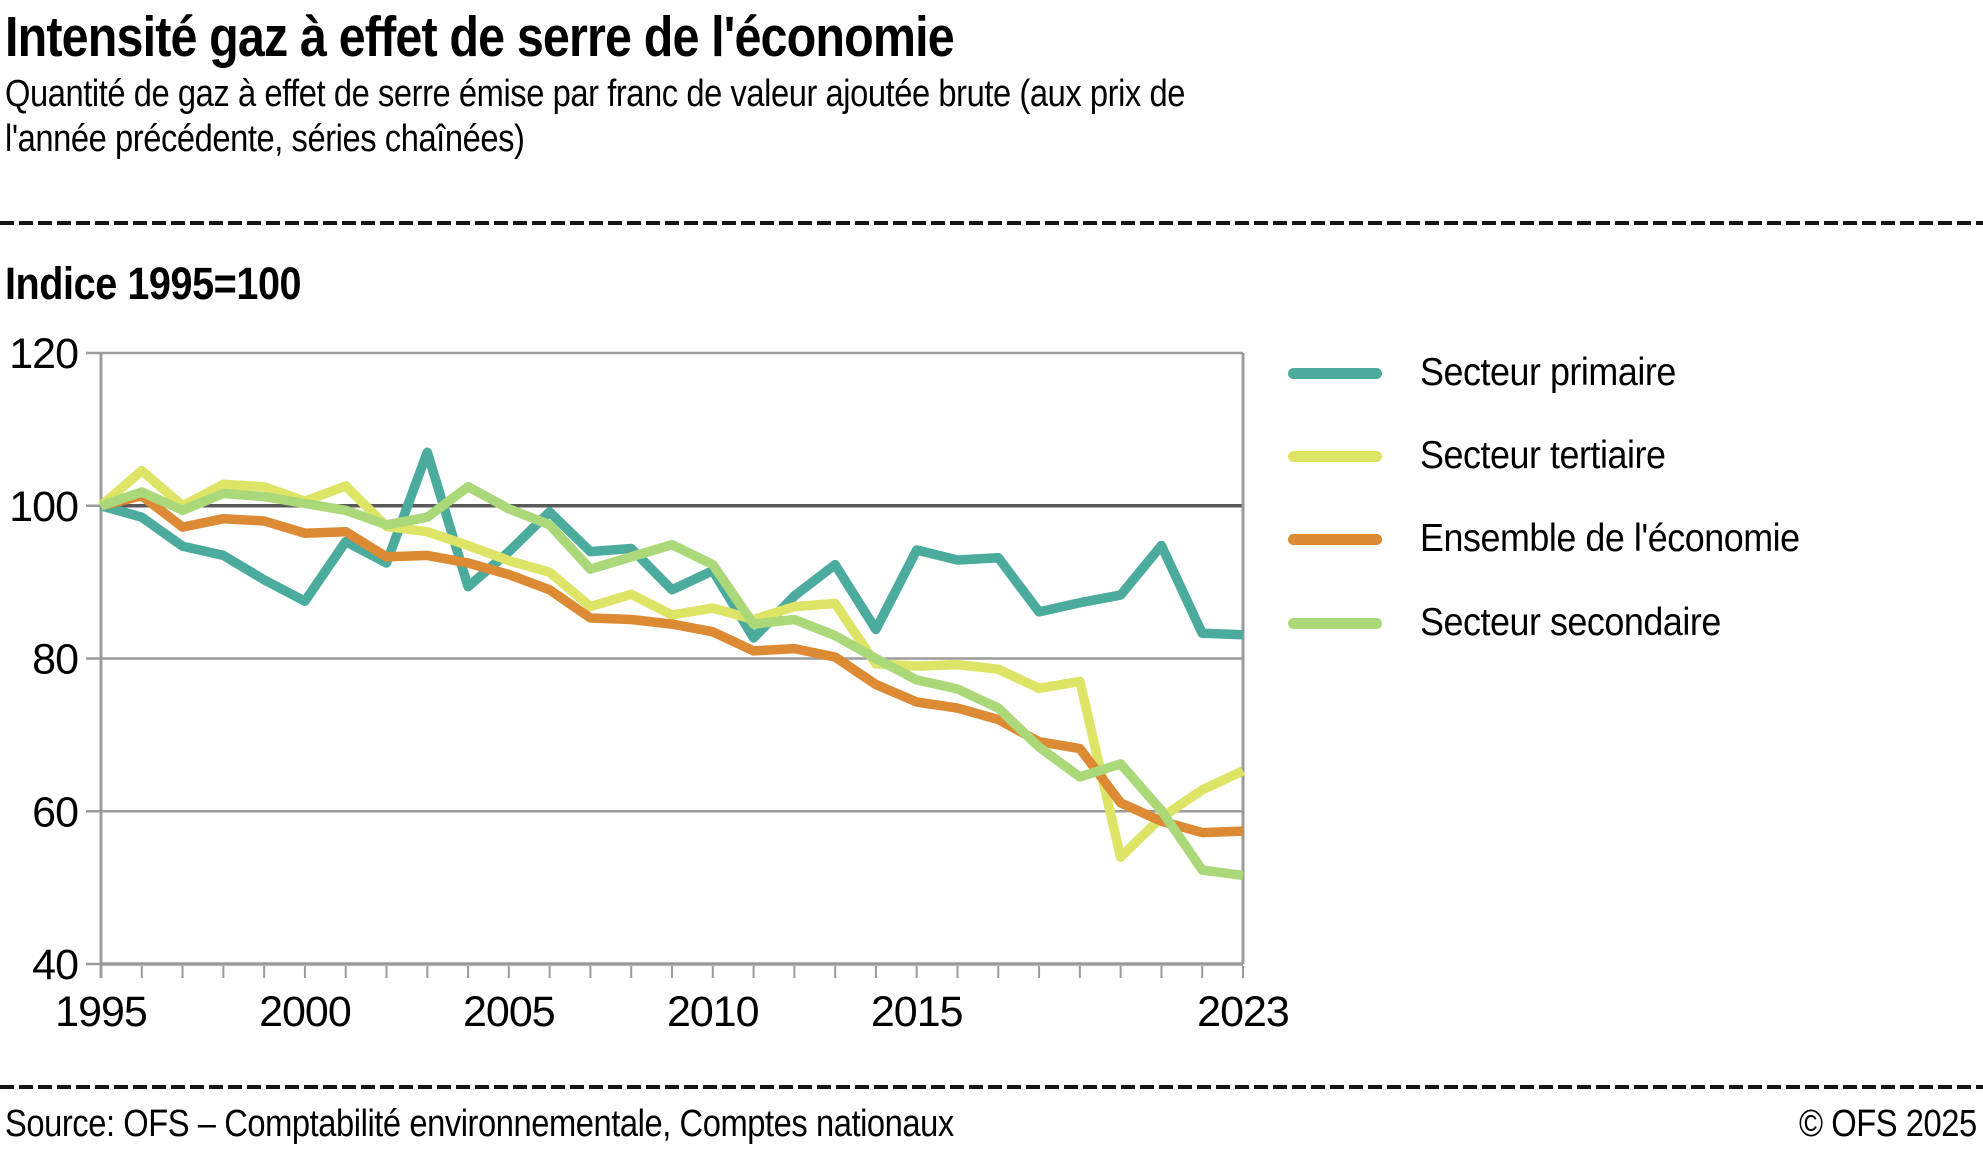  I want to click on series-line-secteur-primaire, so click(671, 545).